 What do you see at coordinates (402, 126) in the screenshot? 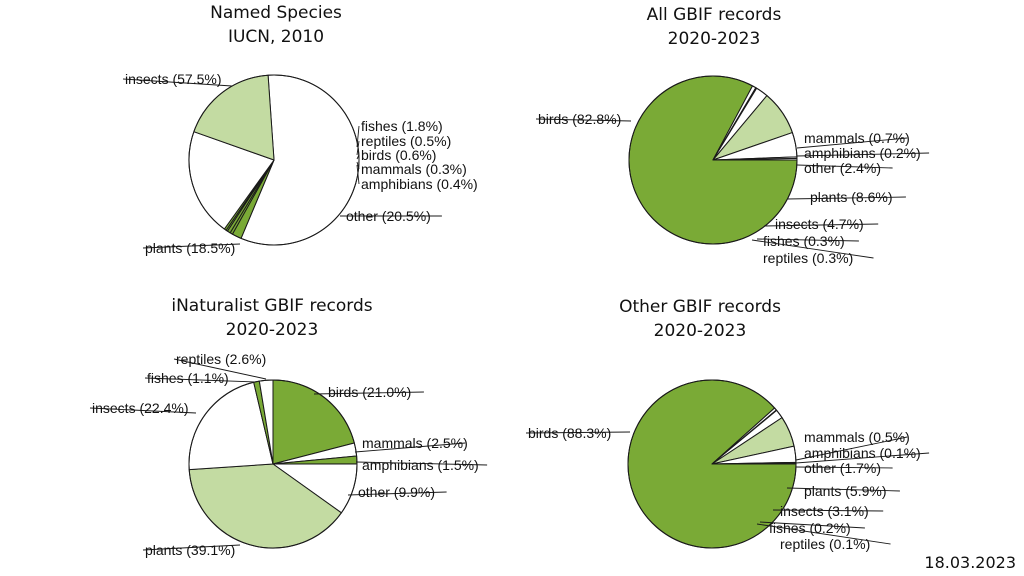
I see `slice-label-fishes: fishes (1.8%)` at bounding box center [402, 126].